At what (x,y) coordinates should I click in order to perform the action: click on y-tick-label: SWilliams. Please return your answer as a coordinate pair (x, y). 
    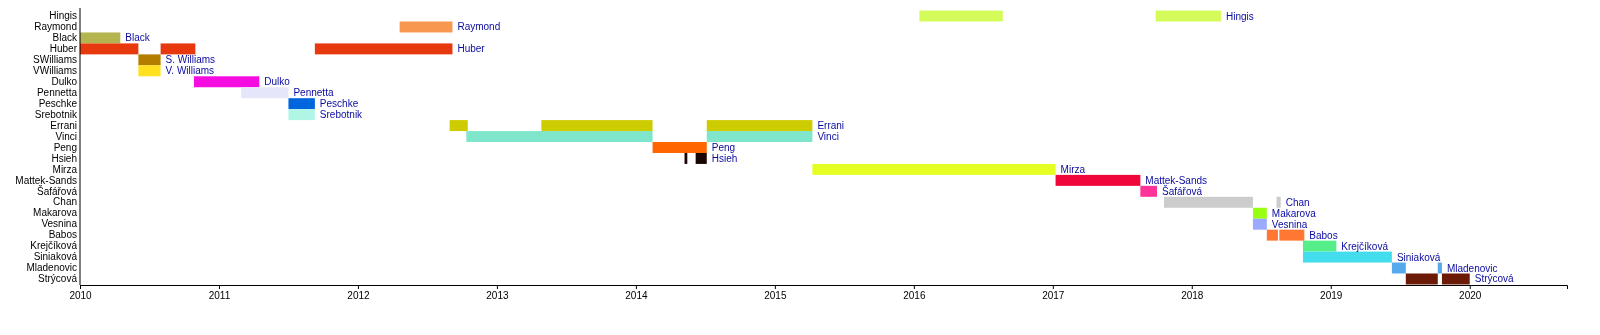
    Looking at the image, I should click on (55, 60).